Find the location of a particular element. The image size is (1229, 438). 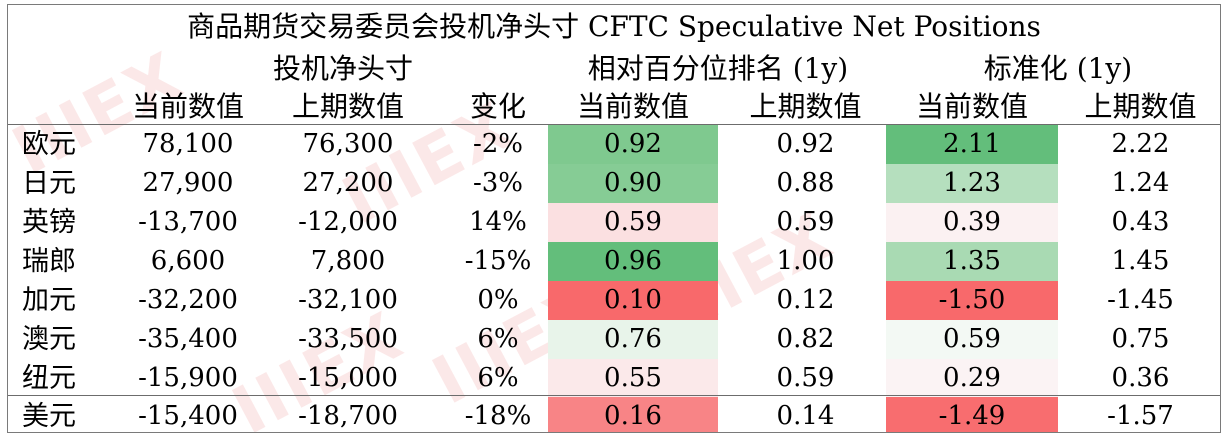

value-previous-cell: 7,800 is located at coordinates (348, 261).